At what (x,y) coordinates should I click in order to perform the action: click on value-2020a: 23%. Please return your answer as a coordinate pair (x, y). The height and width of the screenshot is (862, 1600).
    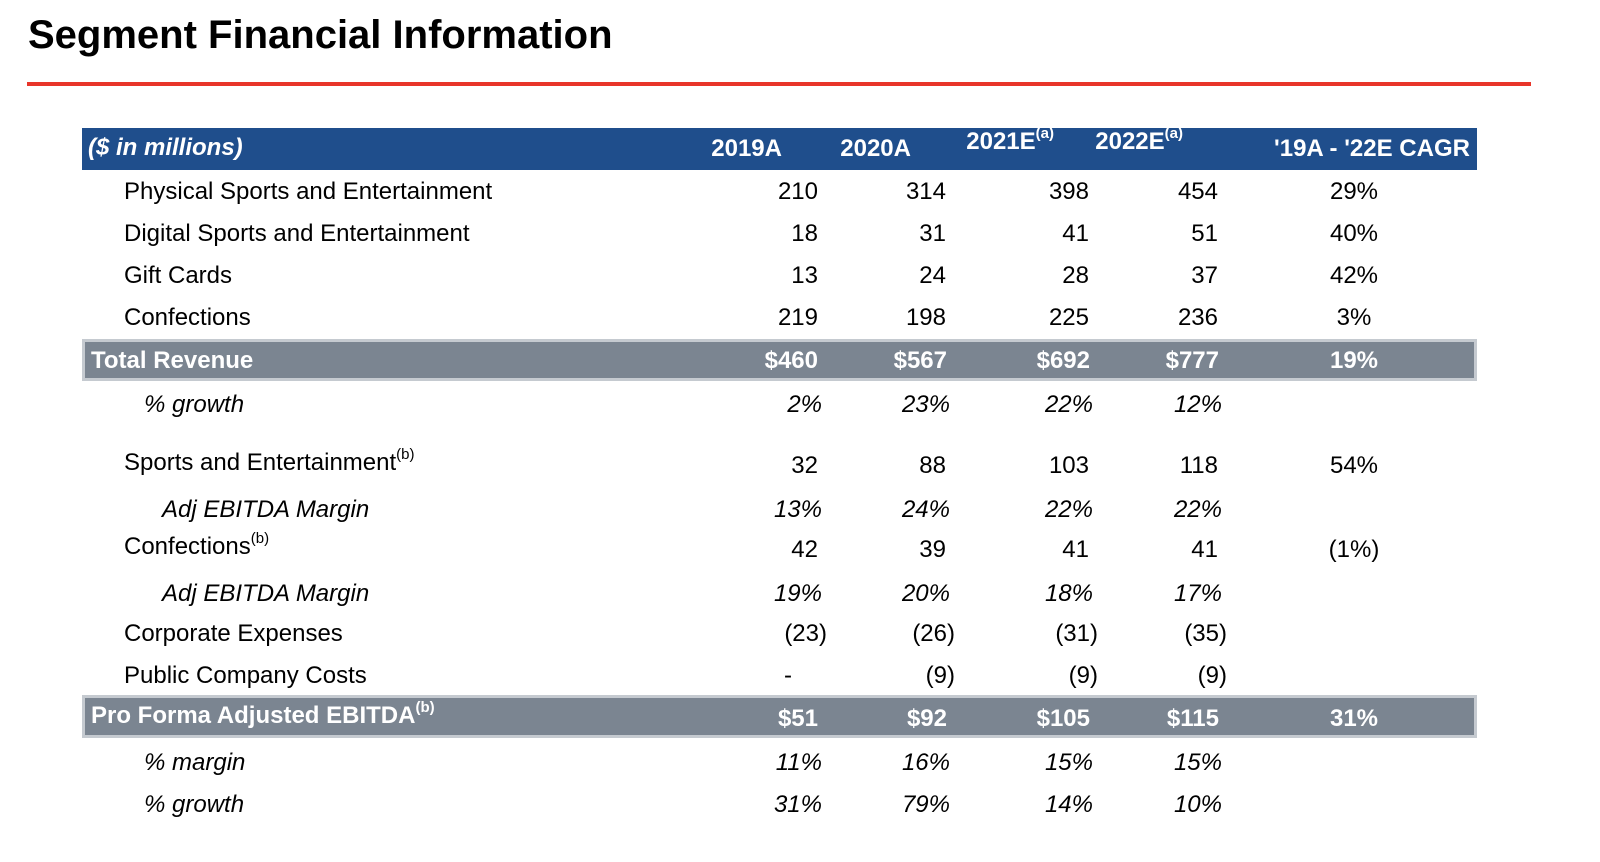
    Looking at the image, I should click on (925, 404).